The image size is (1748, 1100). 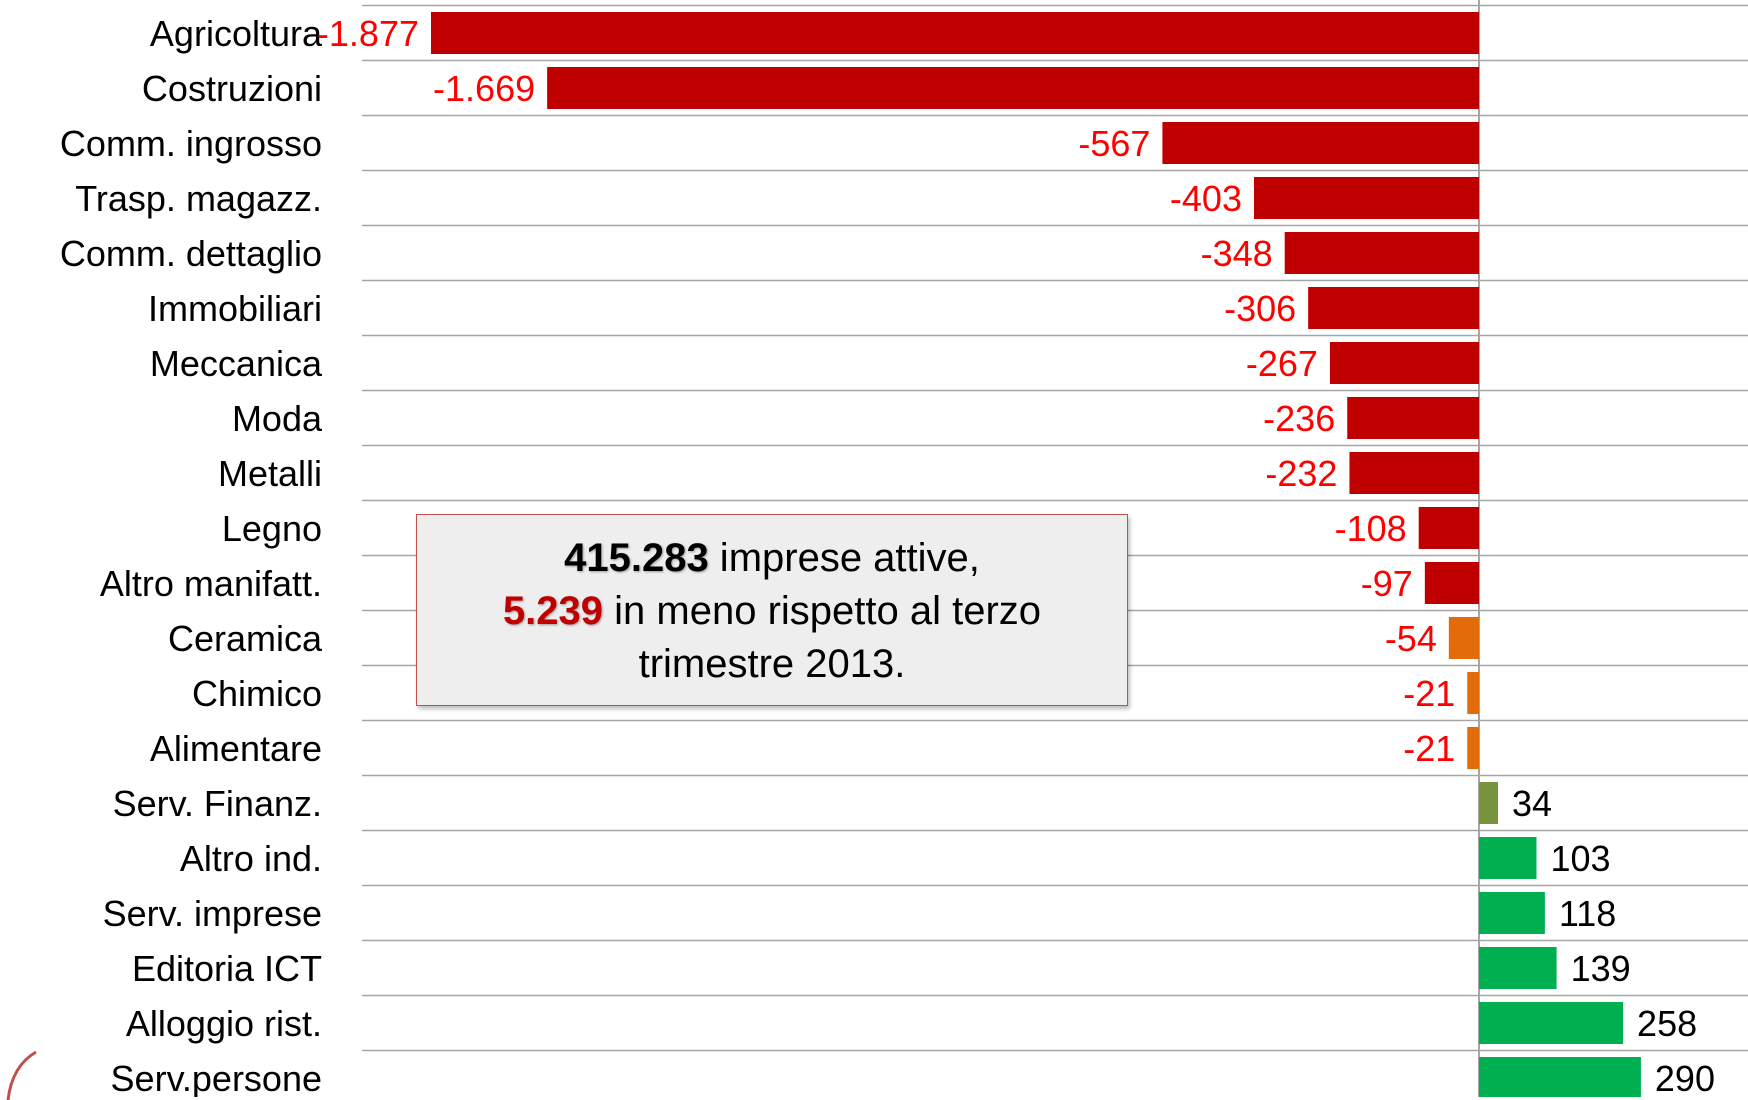 What do you see at coordinates (1411, 638) in the screenshot?
I see `value-label: -54` at bounding box center [1411, 638].